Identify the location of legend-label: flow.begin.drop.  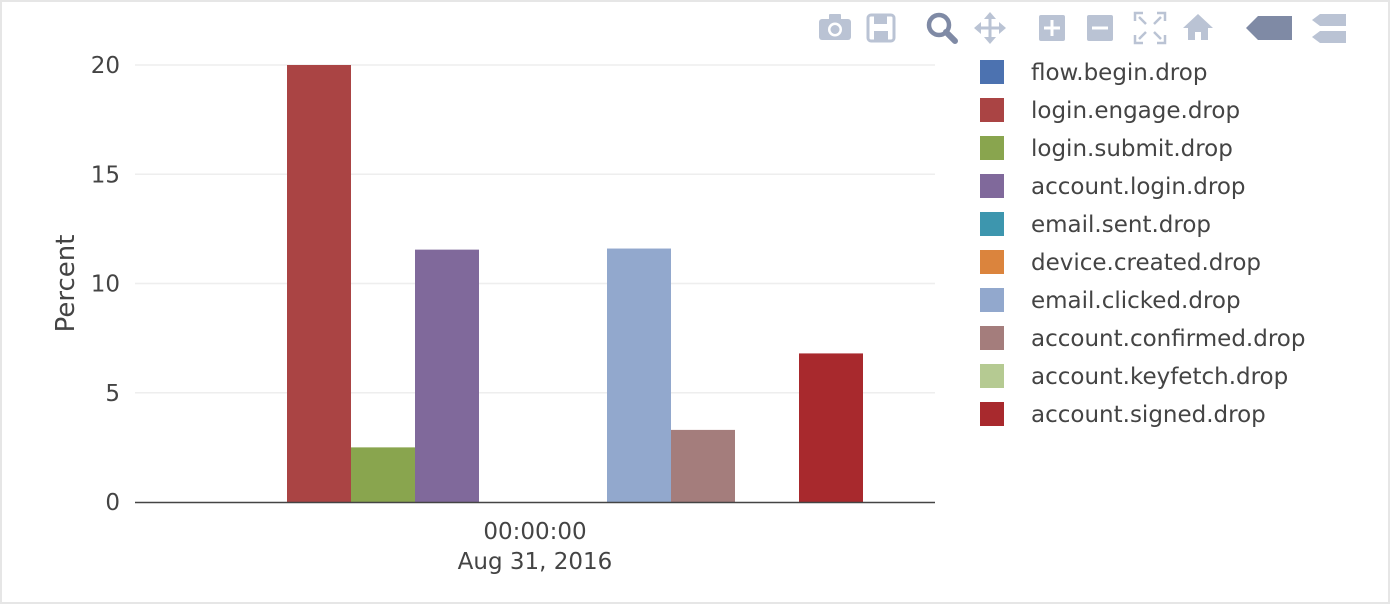
(1119, 73).